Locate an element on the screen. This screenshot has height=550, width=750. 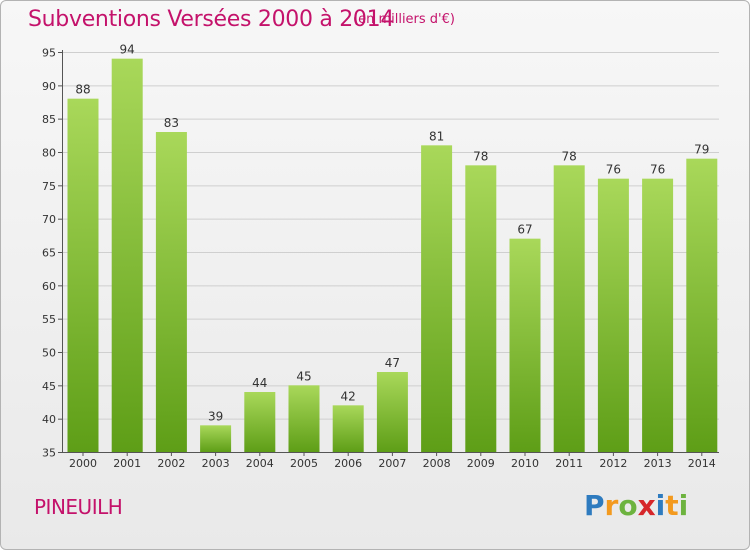
y-tick-label: 70 is located at coordinates (49, 219).